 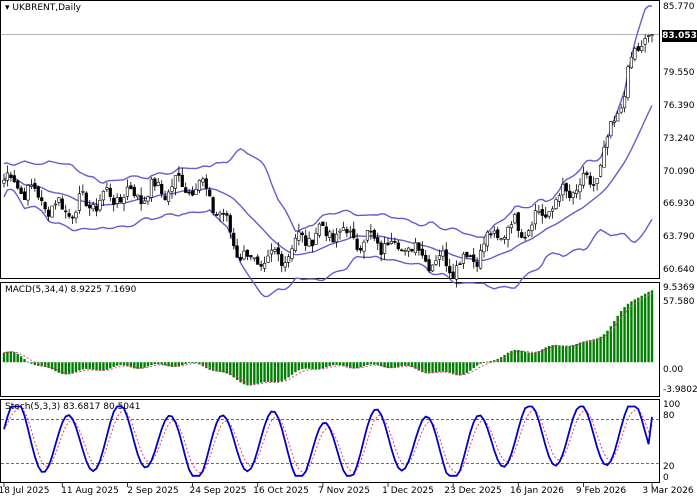 What do you see at coordinates (601, 491) in the screenshot?
I see `date-tick: 9 Feb 2026` at bounding box center [601, 491].